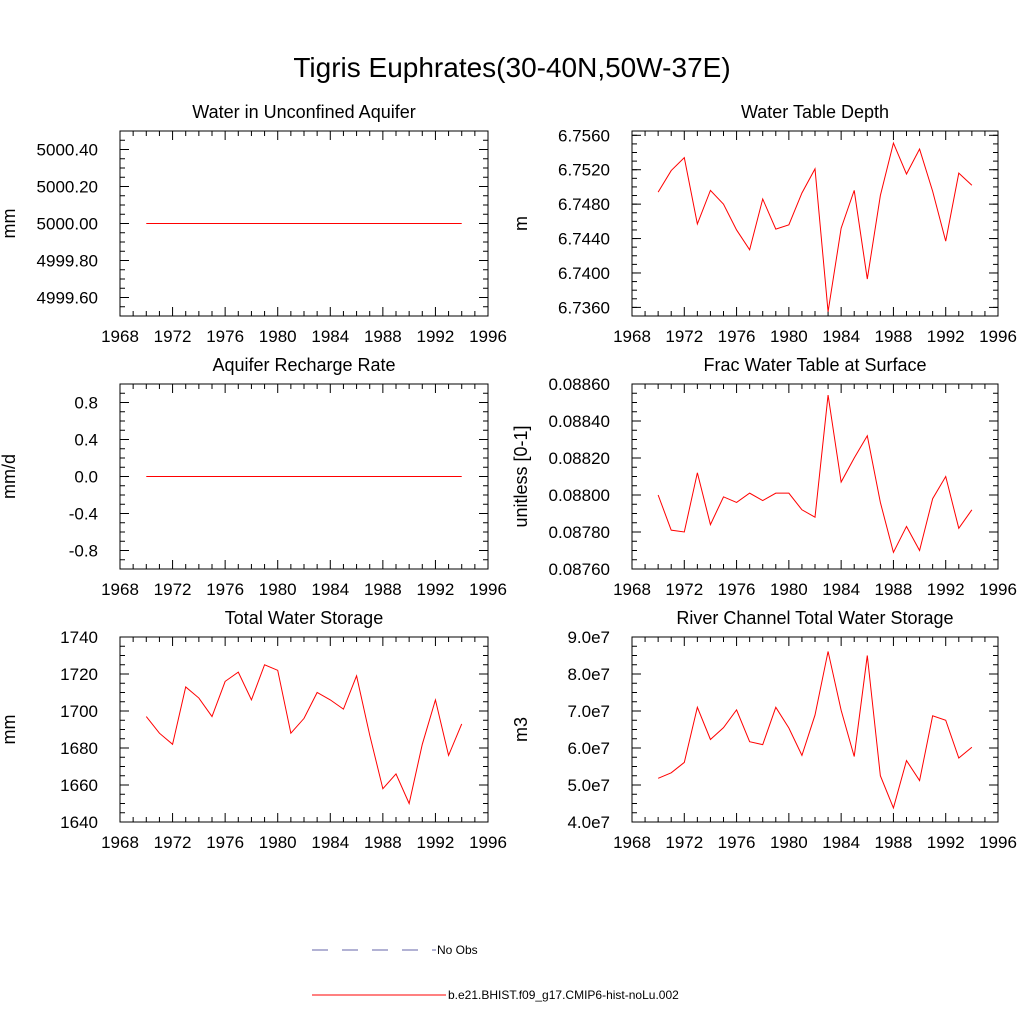  Describe the element at coordinates (588, 785) in the screenshot. I see `y-tick-label: 5.0e7` at that location.